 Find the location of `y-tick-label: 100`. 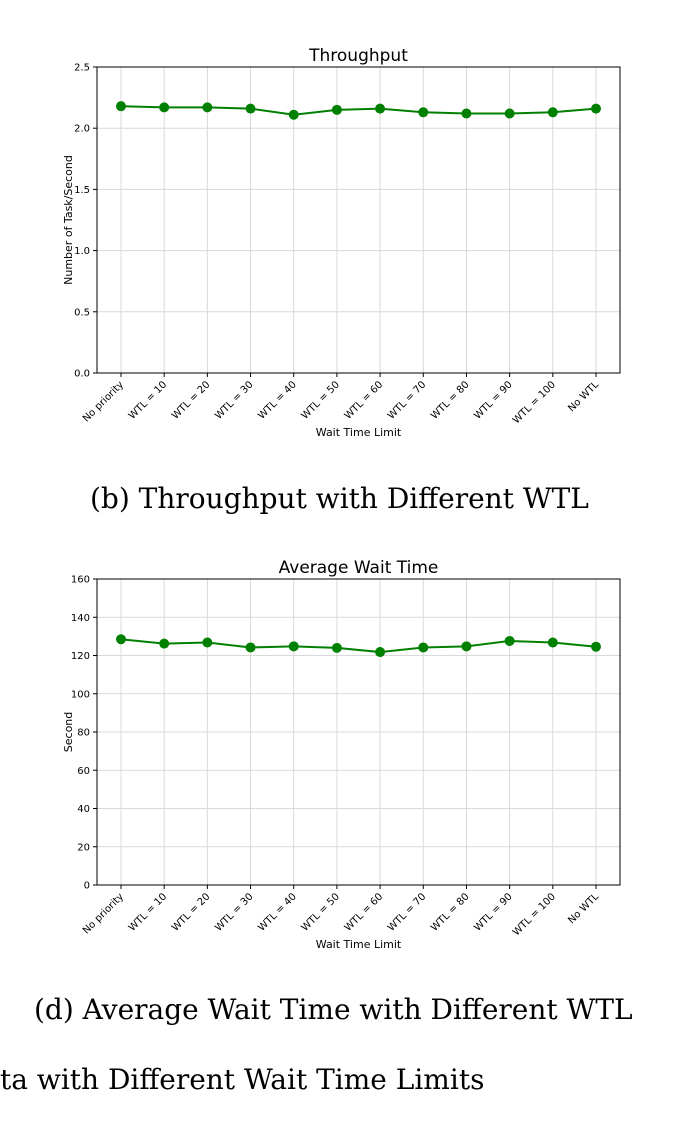

y-tick-label: 100 is located at coordinates (80, 694).